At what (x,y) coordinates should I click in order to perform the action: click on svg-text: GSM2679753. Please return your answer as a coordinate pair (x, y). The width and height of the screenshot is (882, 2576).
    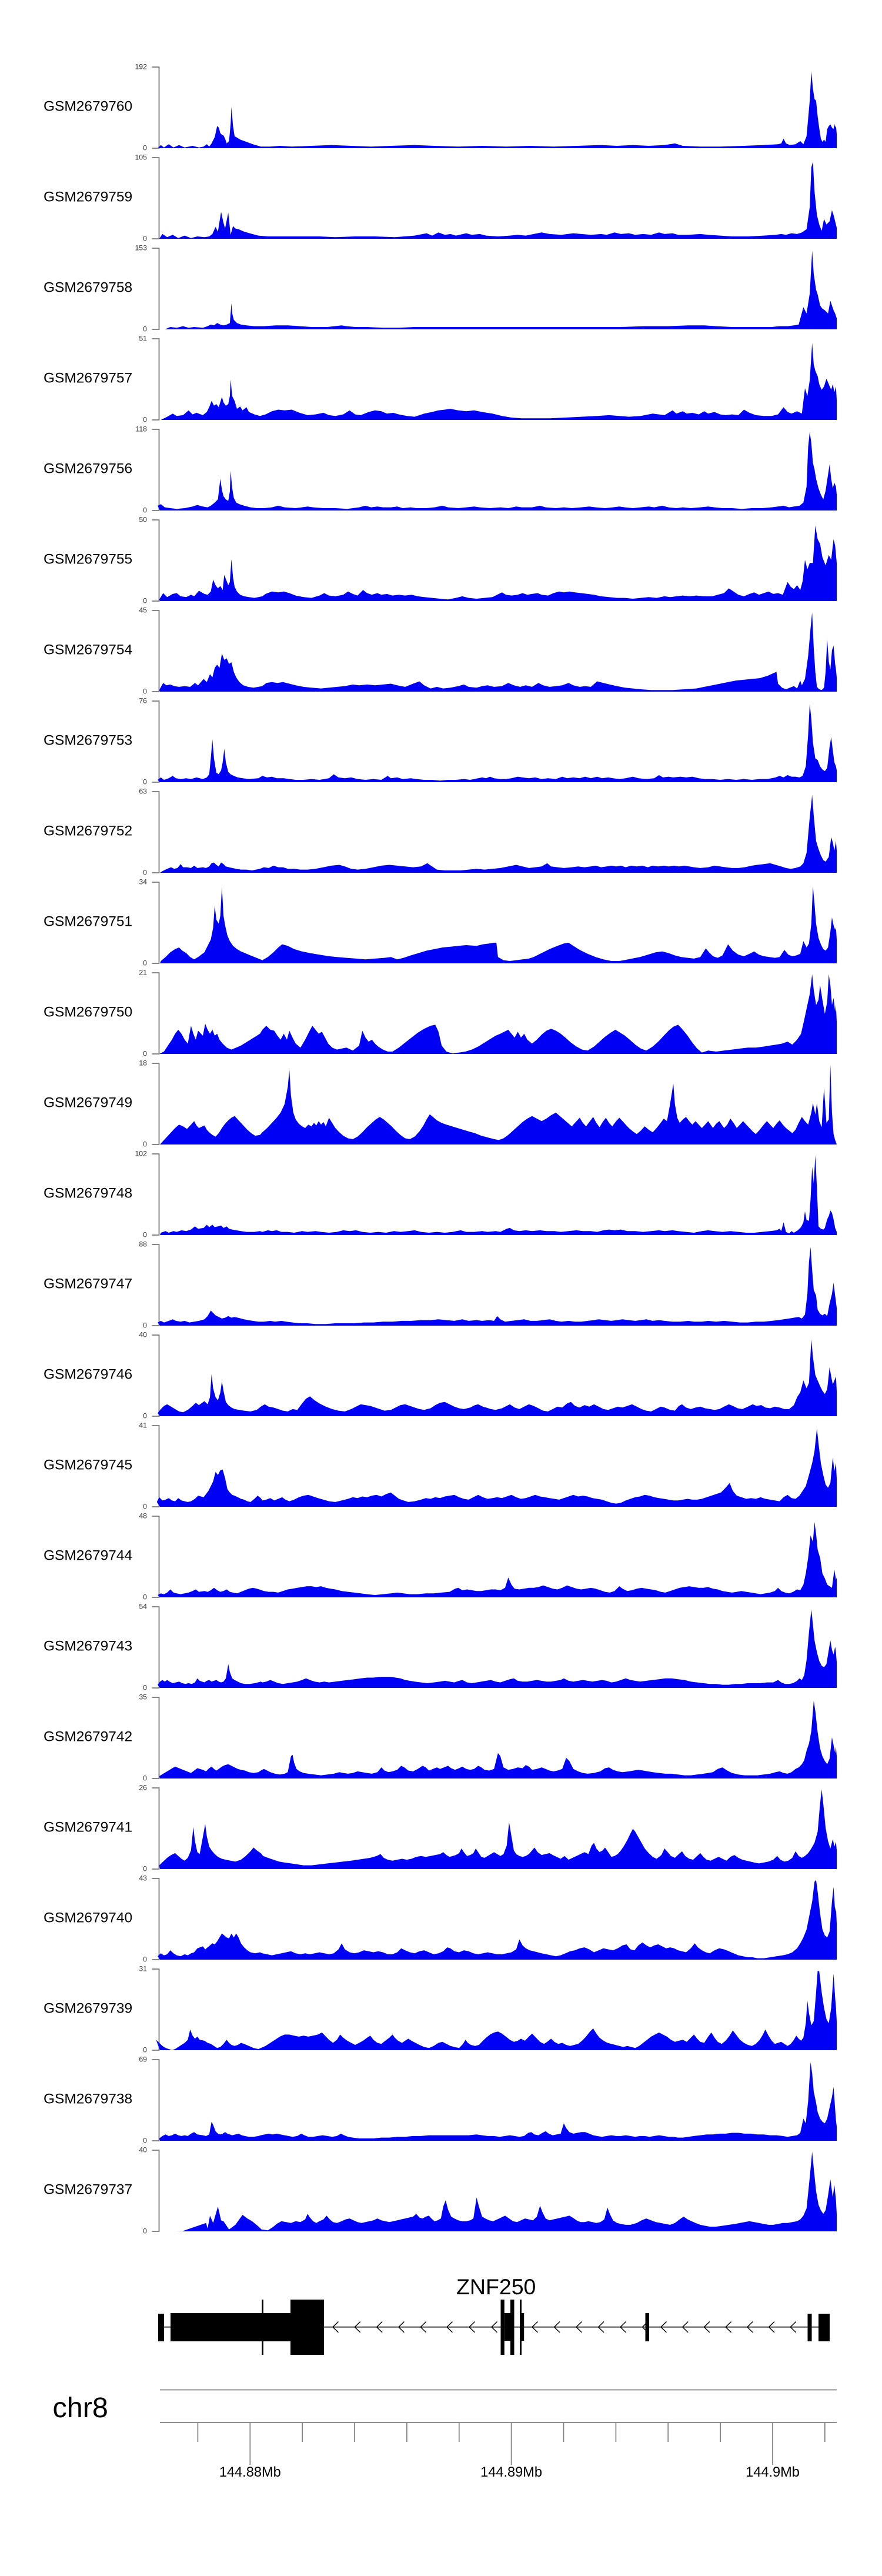
    Looking at the image, I should click on (88, 741).